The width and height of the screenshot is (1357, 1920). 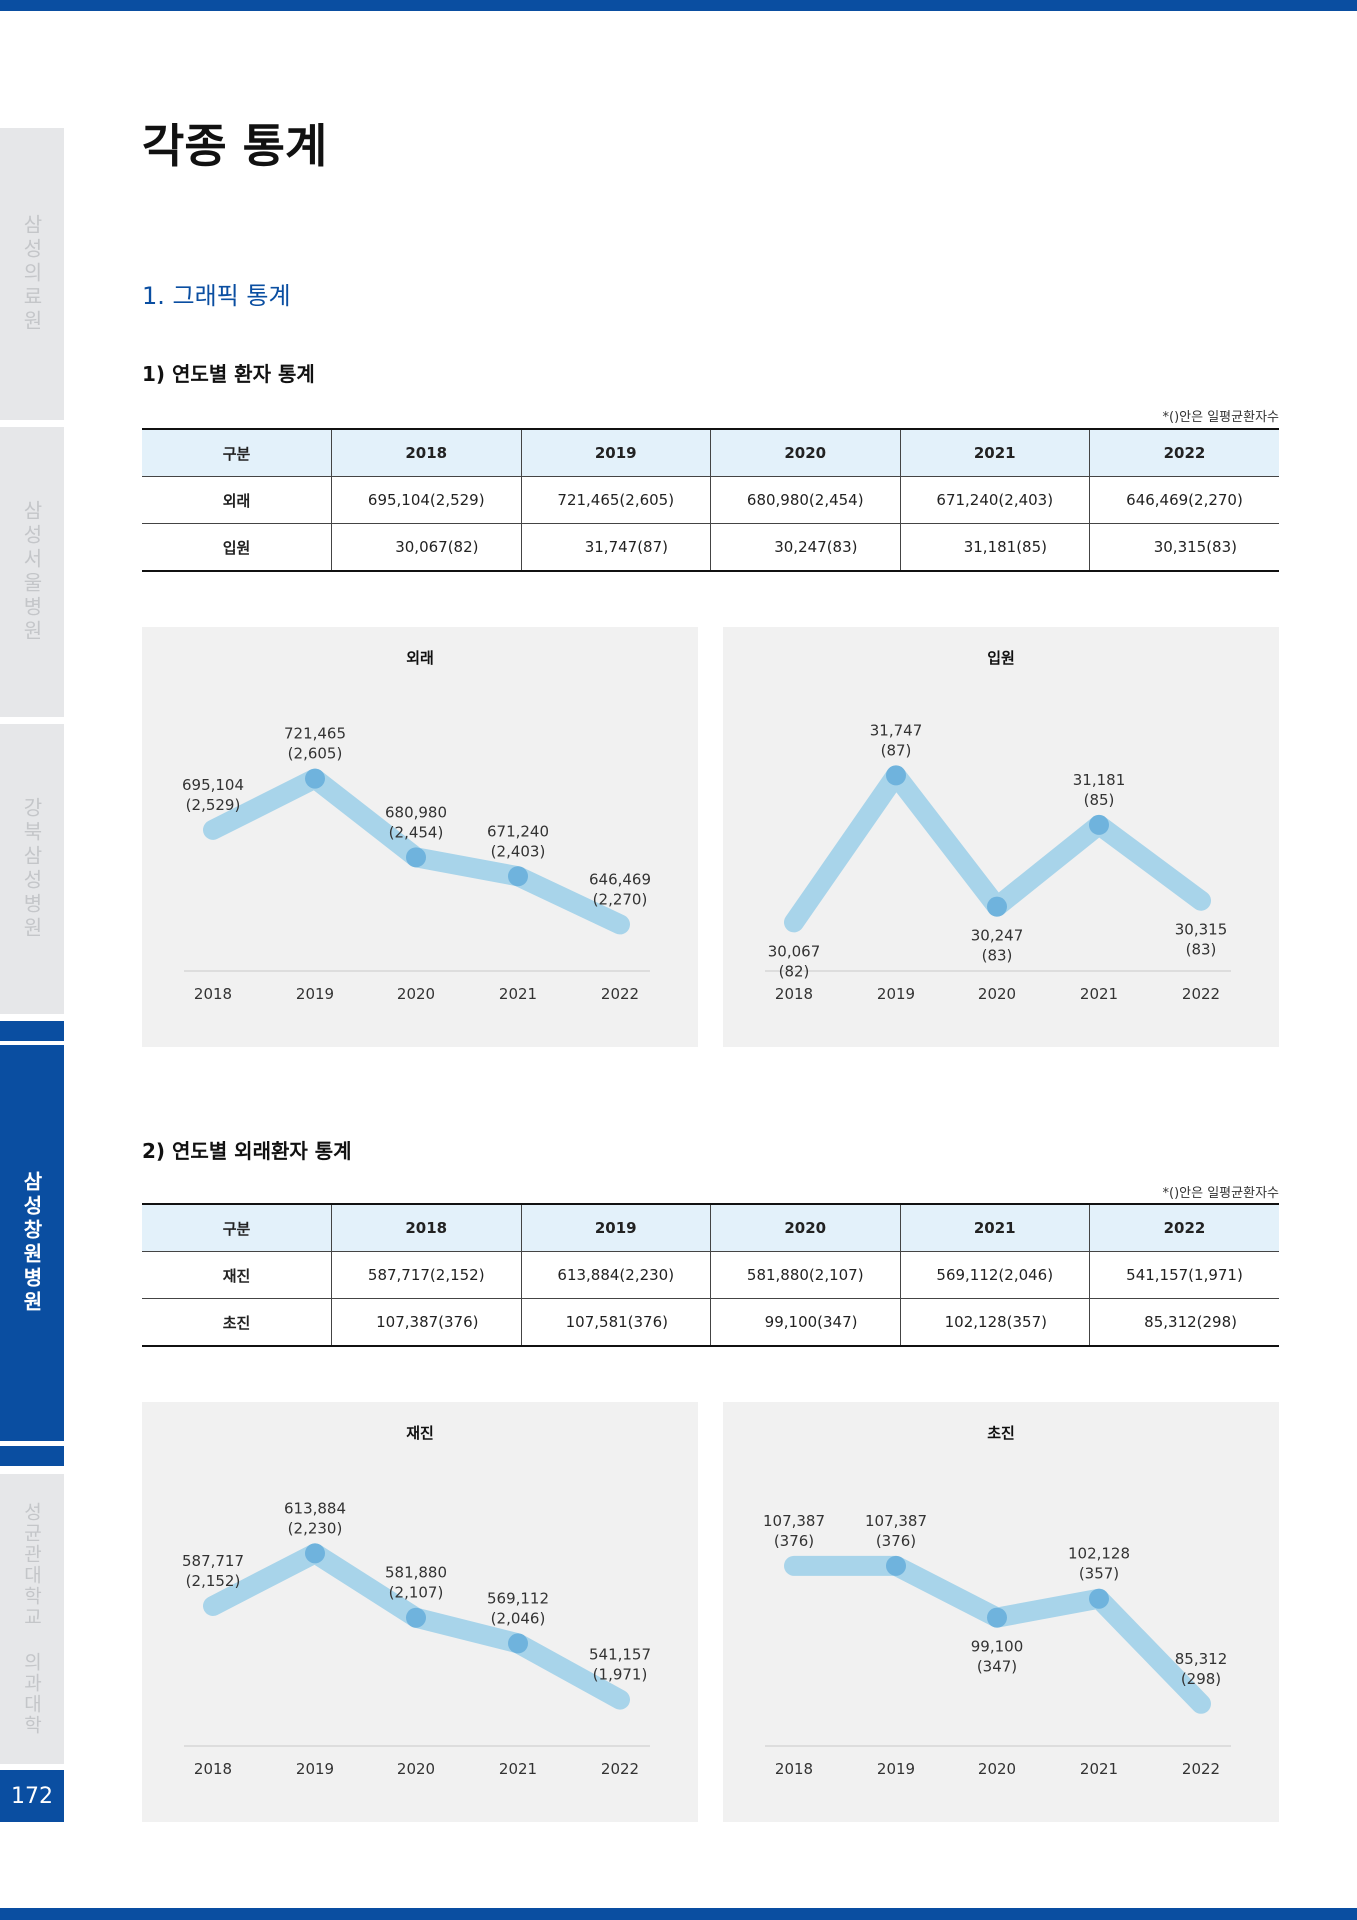 I want to click on data-sublabel: (357), so click(x=1099, y=1574).